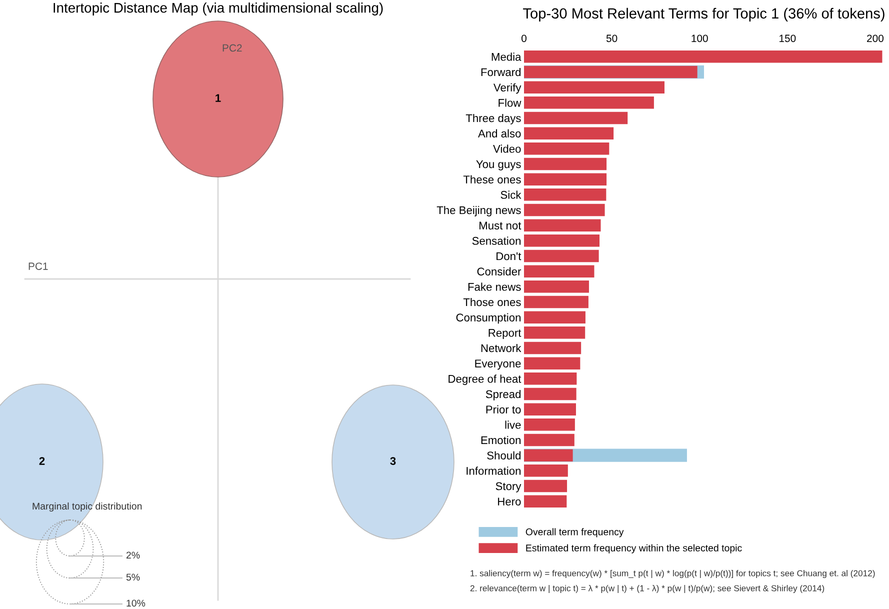  I want to click on y-tick-label: Sick, so click(511, 194).